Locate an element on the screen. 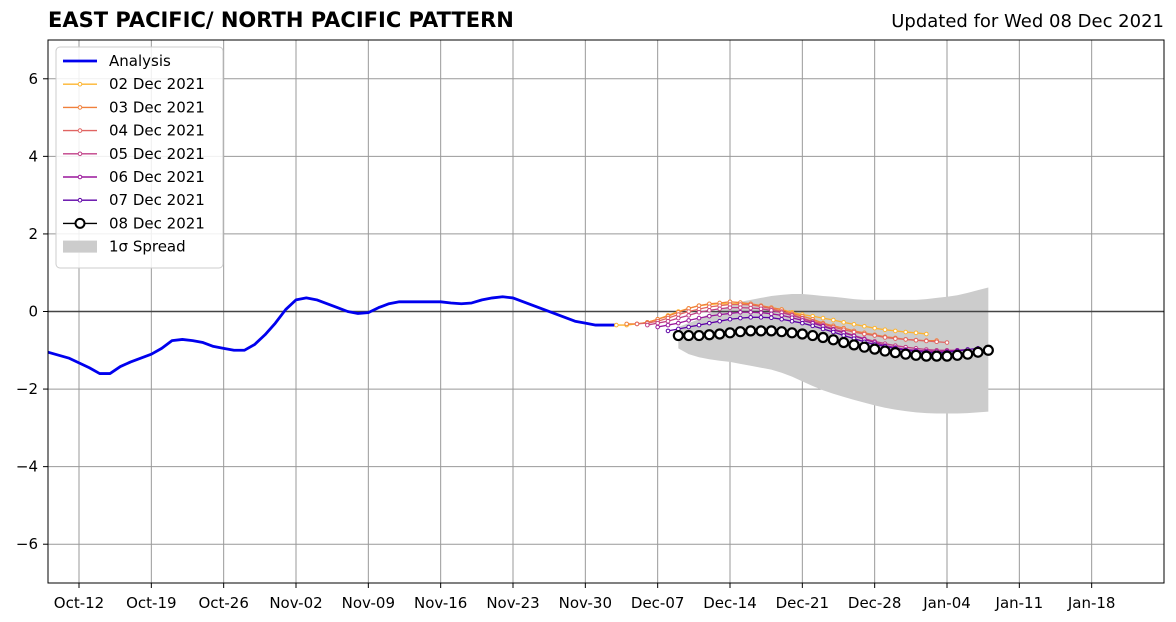 This screenshot has height=622, width=1176. legend-label: 05 Dec 2021 is located at coordinates (157, 154).